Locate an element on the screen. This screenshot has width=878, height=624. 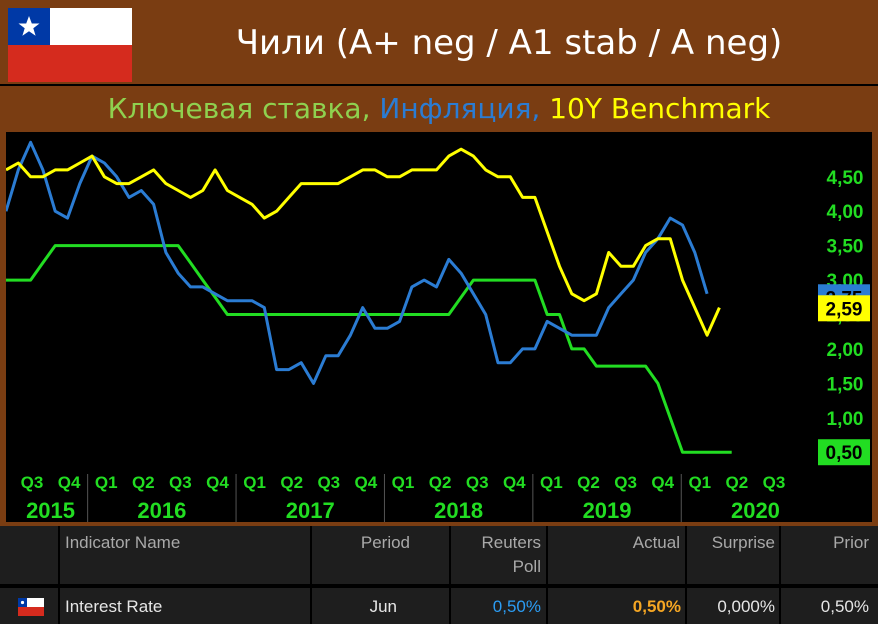
col-header-poll-line1: Reuters is located at coordinates (511, 542).